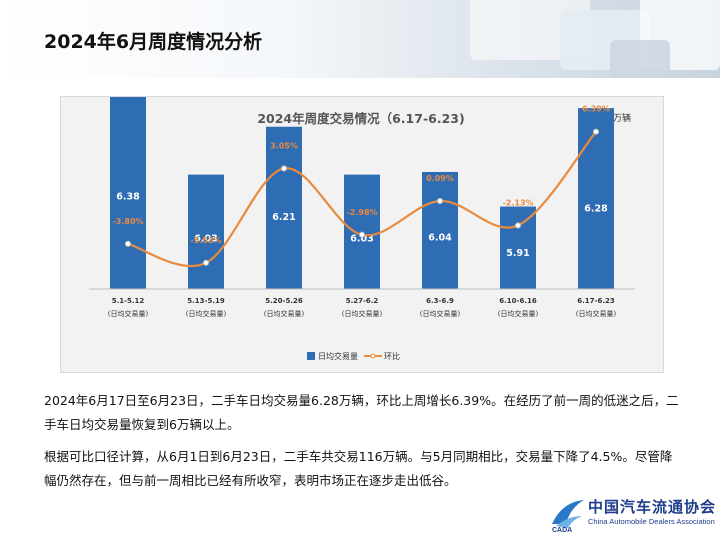 Image resolution: width=720 pixels, height=540 pixels. I want to click on bar-value-label: 6.04, so click(440, 237).